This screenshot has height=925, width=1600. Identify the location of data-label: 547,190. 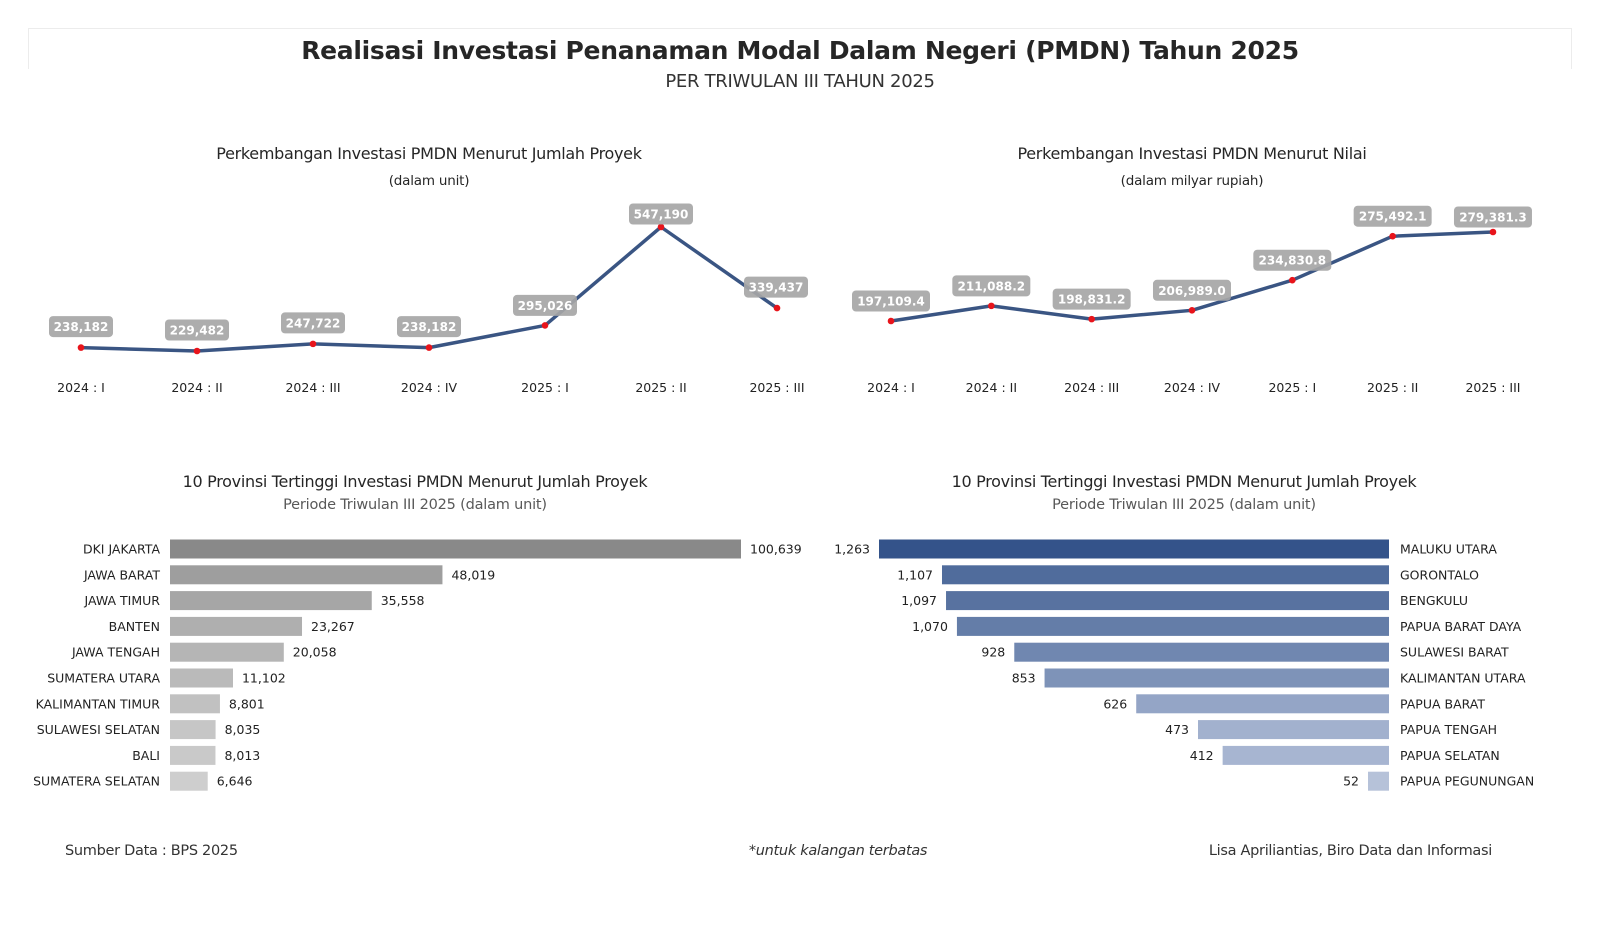
(661, 215).